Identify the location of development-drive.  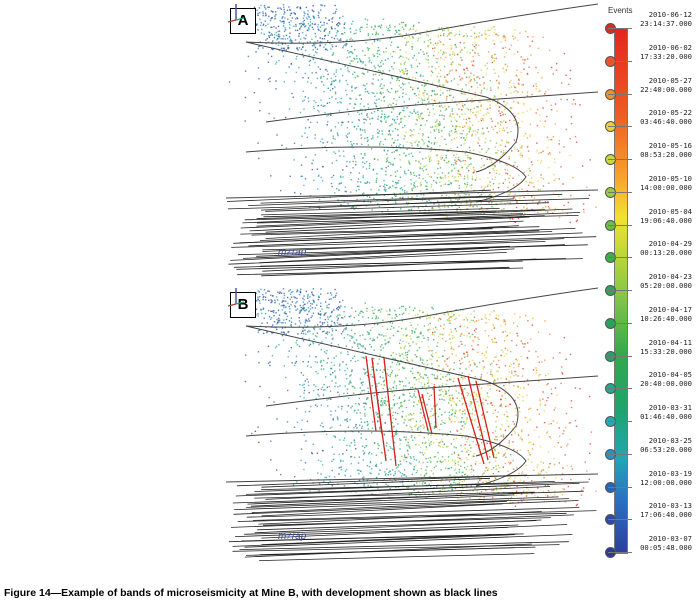
(386, 237).